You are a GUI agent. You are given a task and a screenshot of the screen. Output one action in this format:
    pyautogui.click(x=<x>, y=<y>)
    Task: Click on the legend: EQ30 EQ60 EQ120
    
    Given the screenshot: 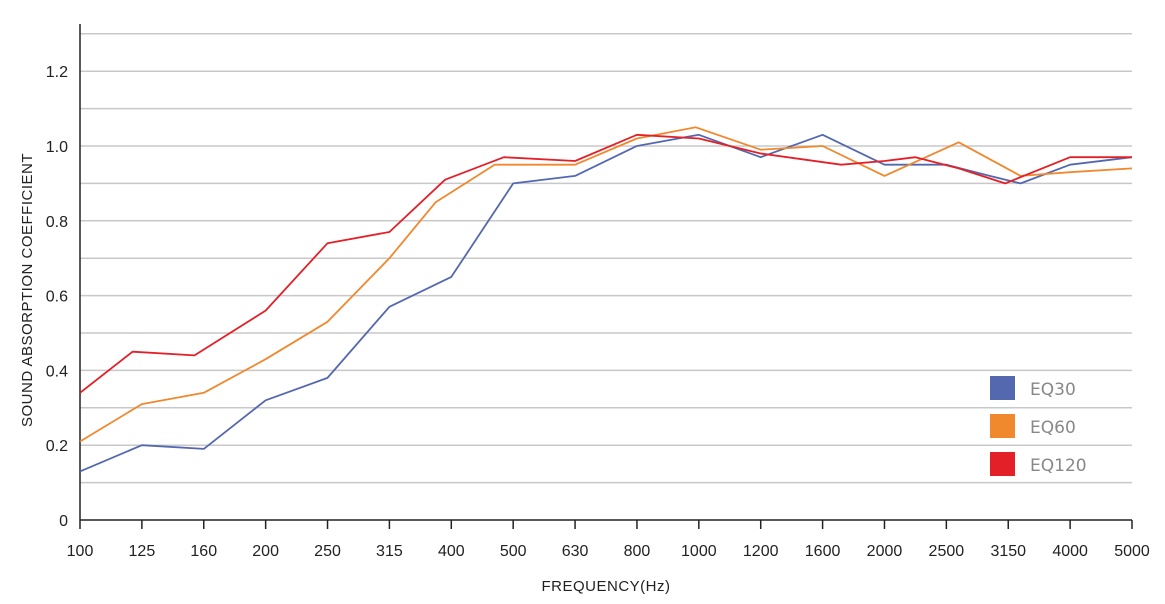 What is the action you would take?
    pyautogui.click(x=1038, y=426)
    